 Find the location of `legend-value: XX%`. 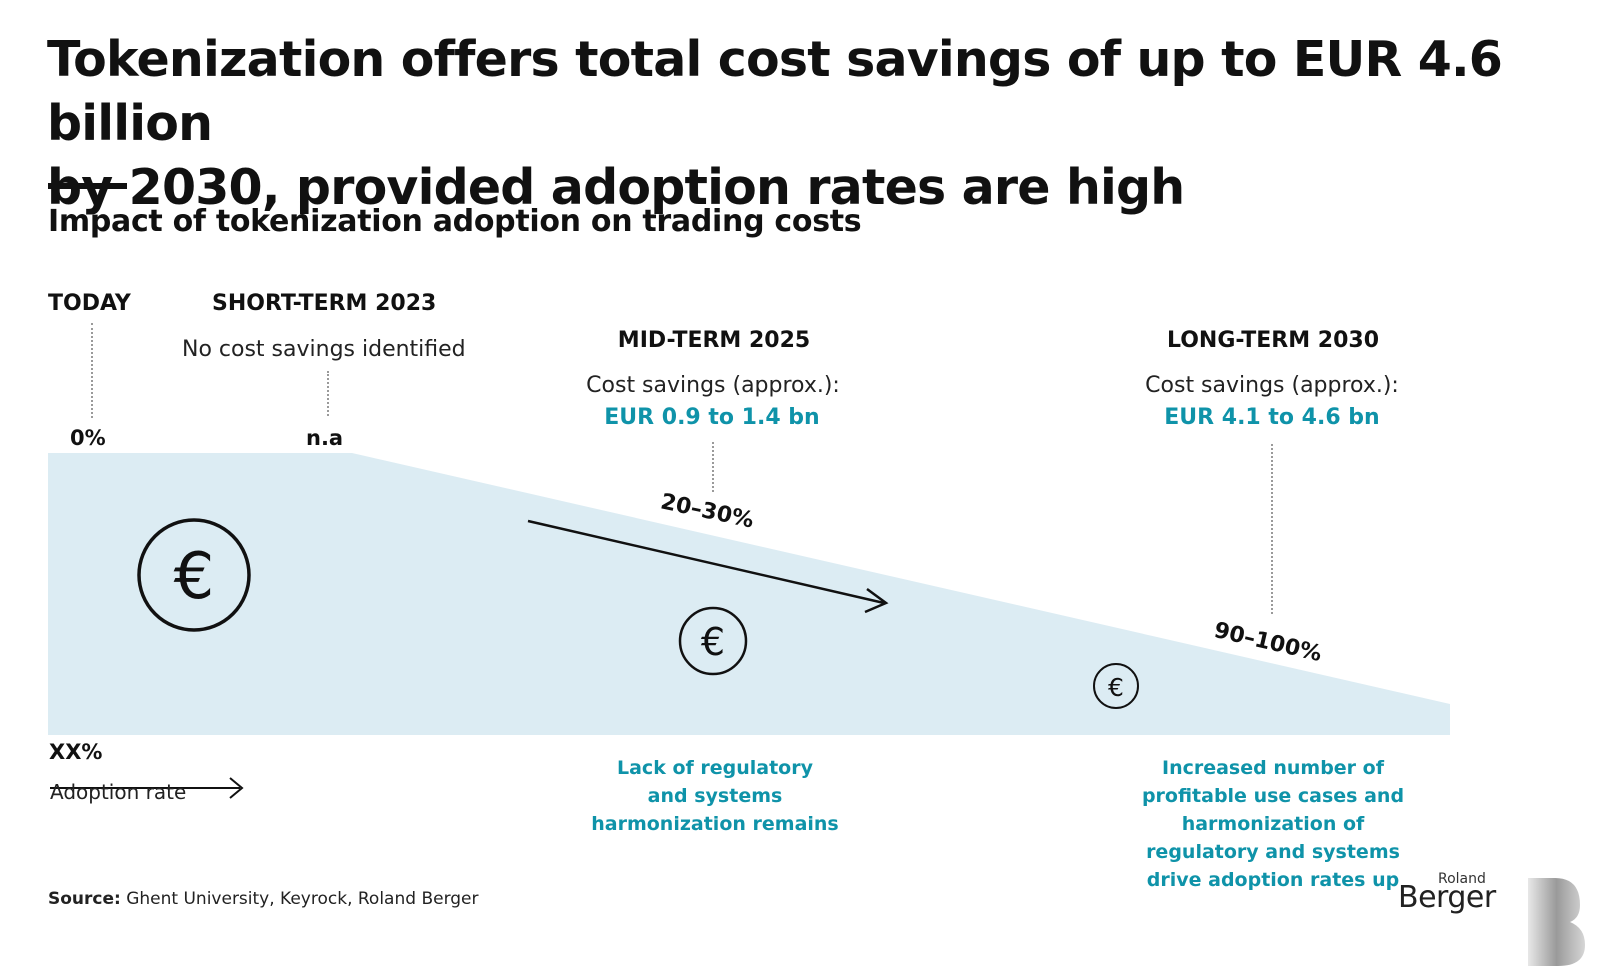

legend-value: XX% is located at coordinates (76, 752).